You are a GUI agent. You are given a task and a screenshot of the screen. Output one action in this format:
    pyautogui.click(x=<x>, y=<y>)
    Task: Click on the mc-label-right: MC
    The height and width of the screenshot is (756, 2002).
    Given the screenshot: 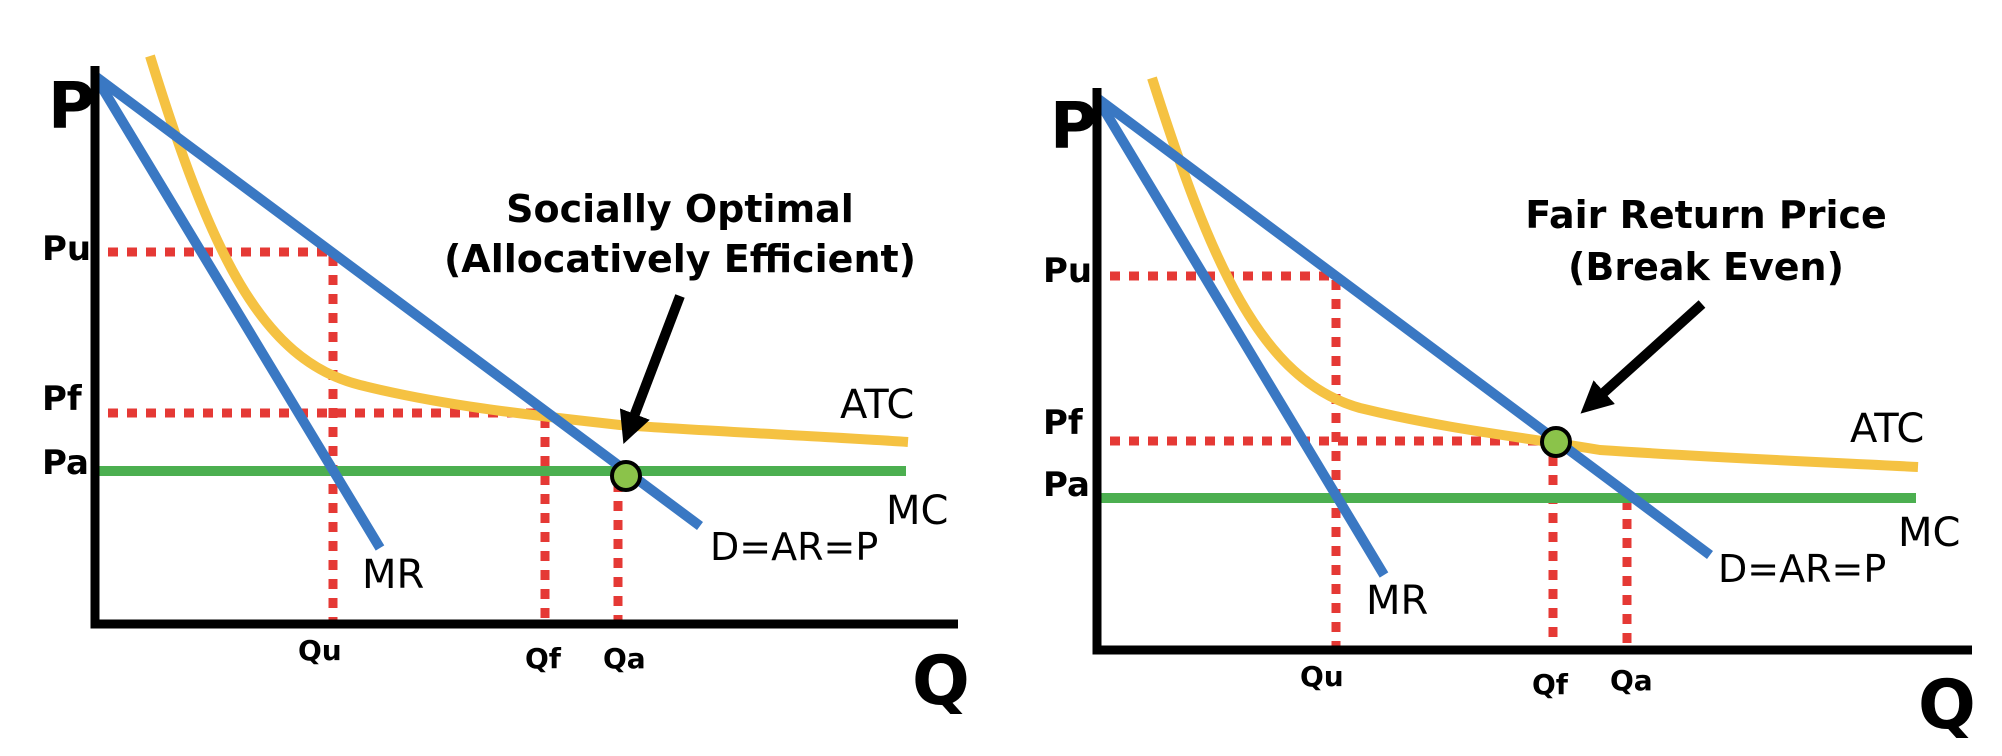 What is the action you would take?
    pyautogui.click(x=1929, y=533)
    